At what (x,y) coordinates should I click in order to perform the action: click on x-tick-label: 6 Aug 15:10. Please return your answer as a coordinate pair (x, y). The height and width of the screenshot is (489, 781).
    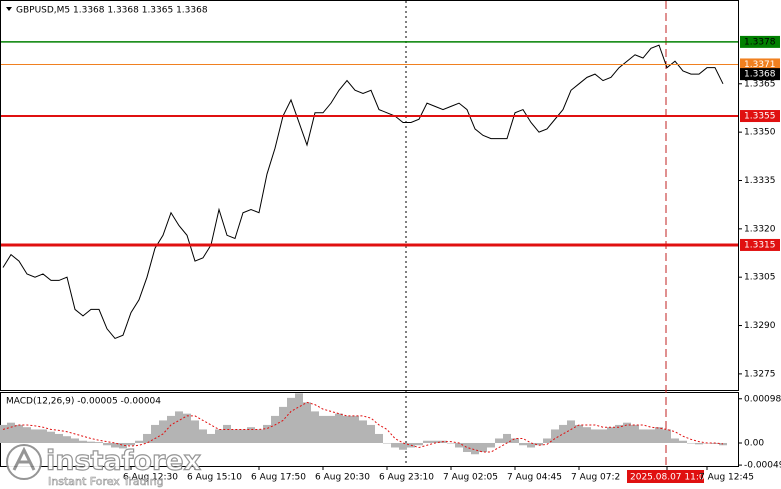
    Looking at the image, I should click on (214, 478).